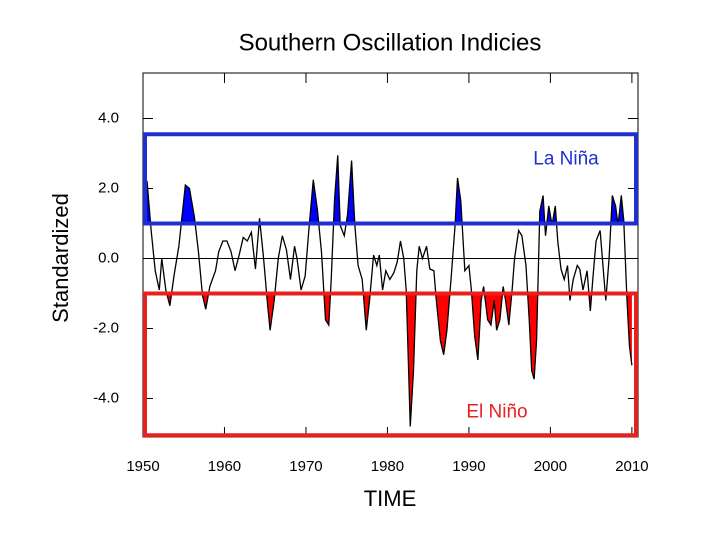  I want to click on annotation-label: La Niña, so click(566, 158).